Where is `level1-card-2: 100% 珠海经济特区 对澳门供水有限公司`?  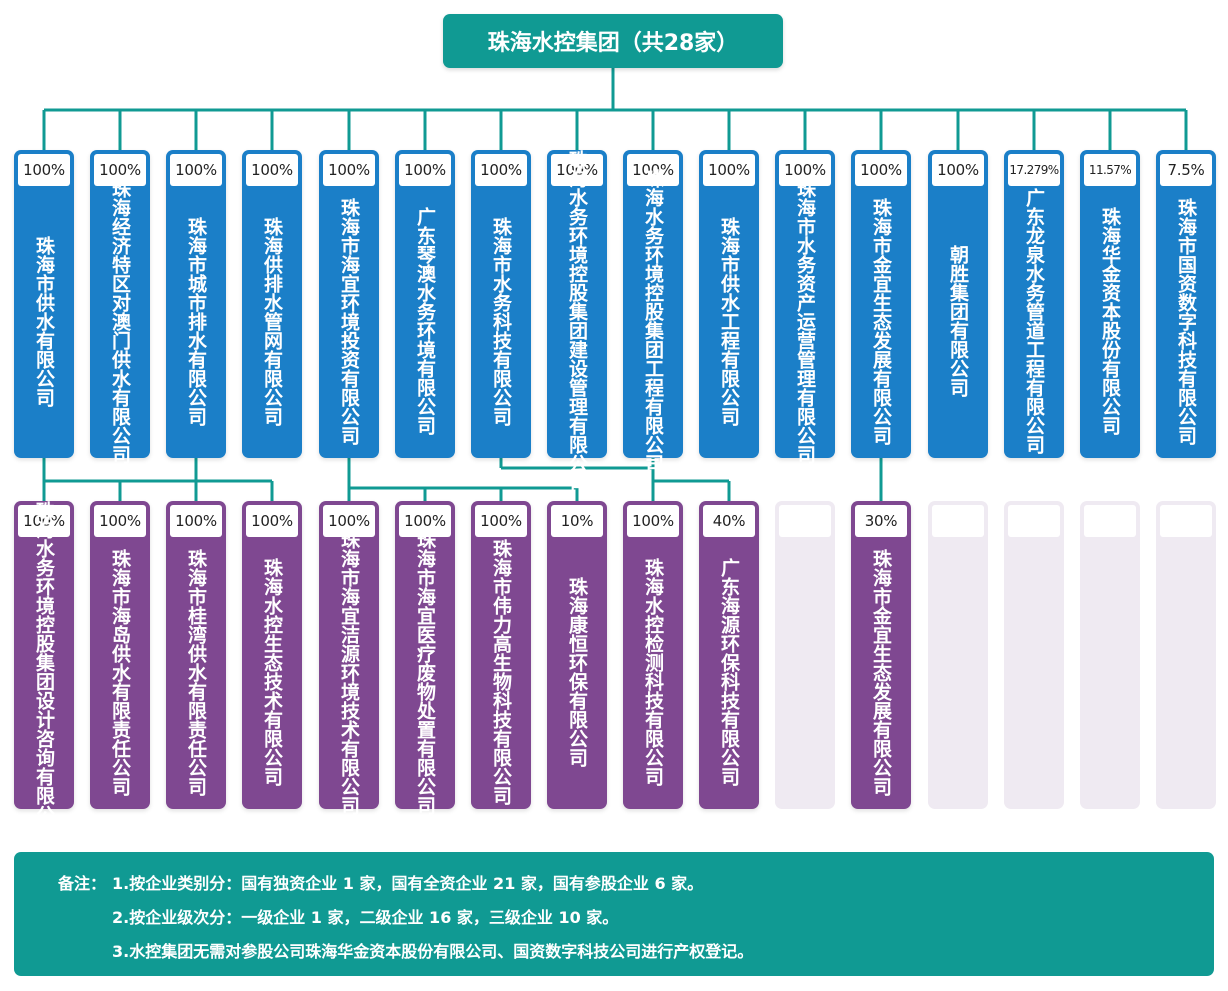
level1-card-2: 100% 珠海经济特区 对澳门供水有限公司 is located at coordinates (120, 307).